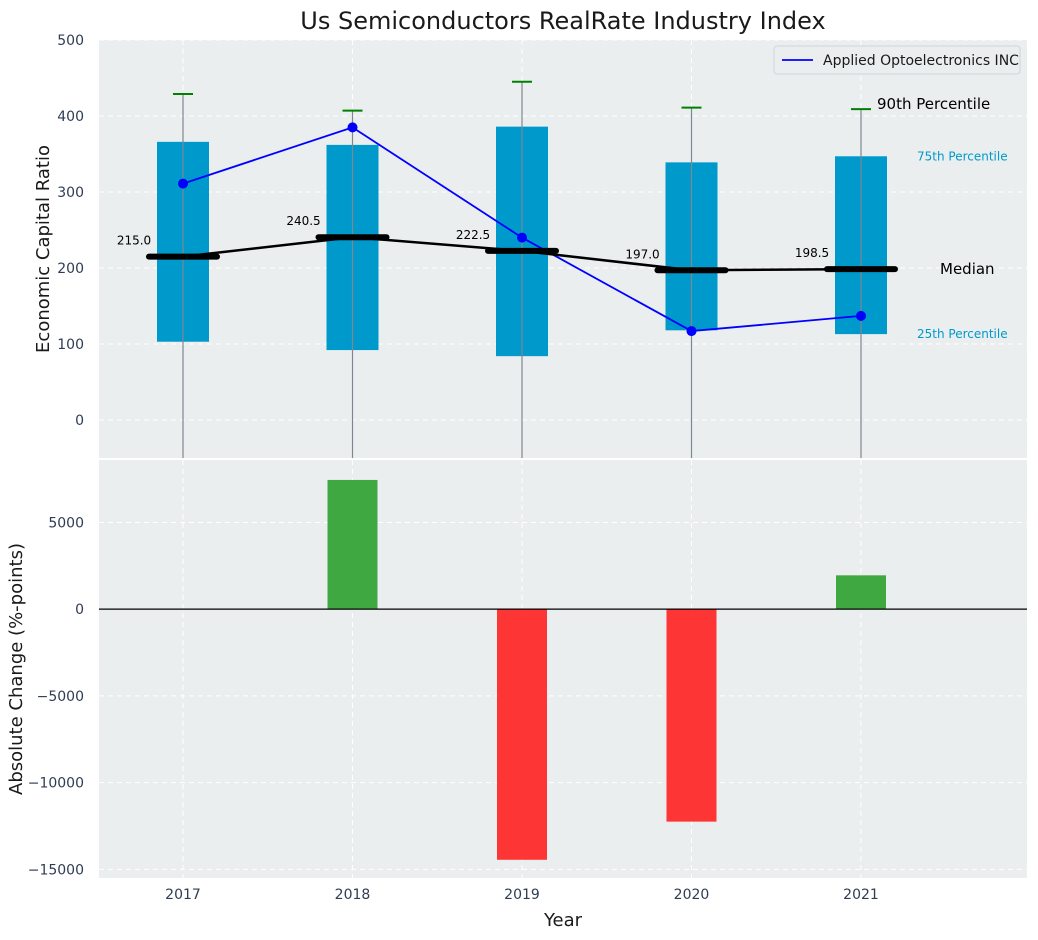 The height and width of the screenshot is (940, 1038). What do you see at coordinates (70, 41) in the screenshot?
I see `top-y-tick-label: 500` at bounding box center [70, 41].